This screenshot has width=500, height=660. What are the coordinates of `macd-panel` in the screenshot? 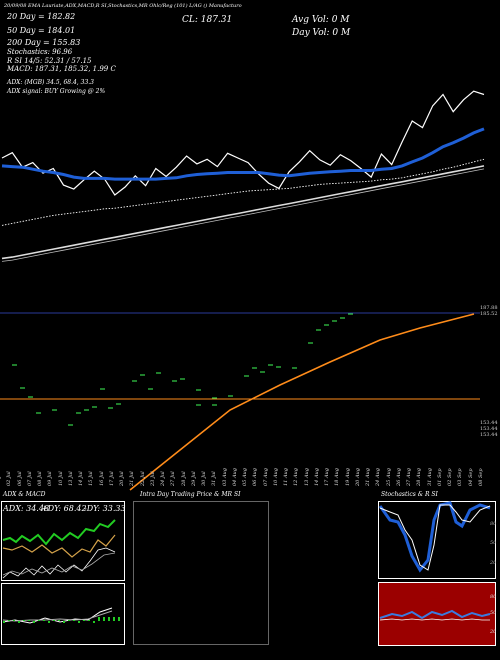 It's located at (63, 614).